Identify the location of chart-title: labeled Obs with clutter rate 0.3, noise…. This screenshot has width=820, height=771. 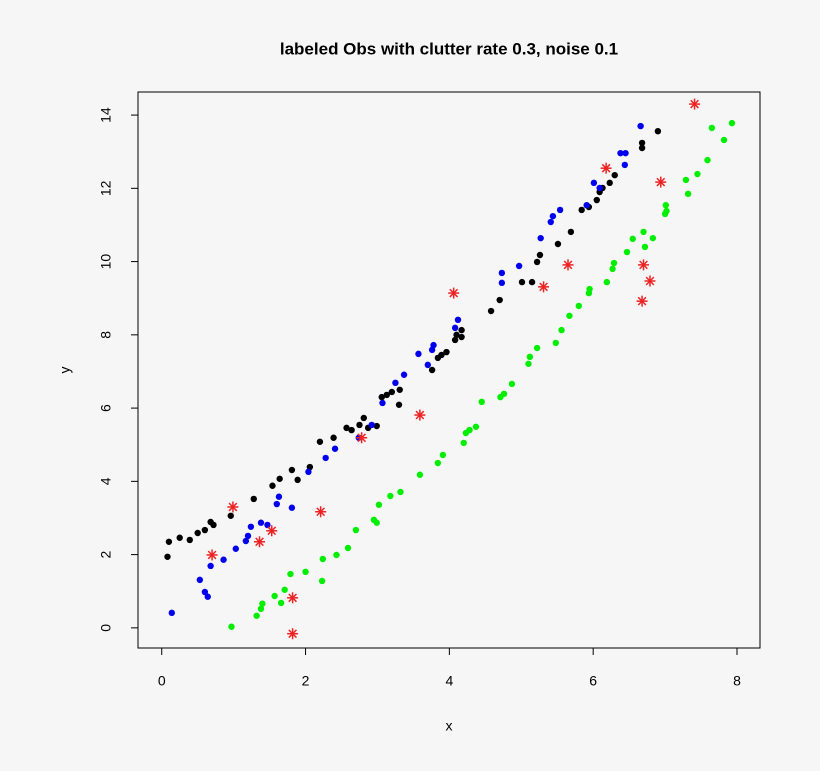
(449, 48).